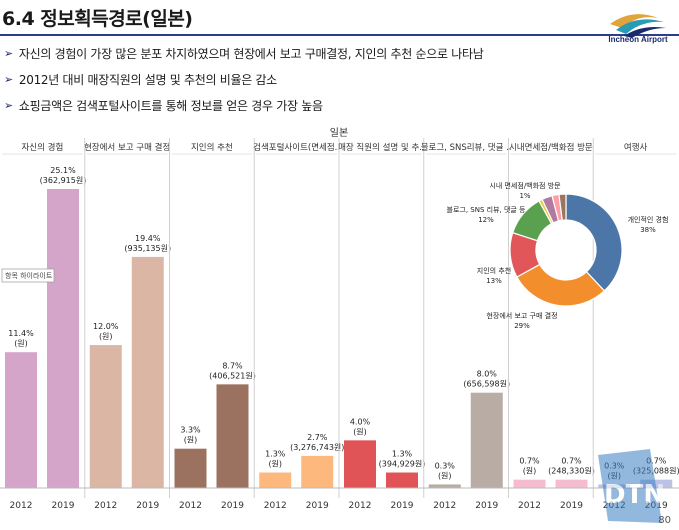  Describe the element at coordinates (63, 170) in the screenshot. I see `data-label: 25.1%` at that location.